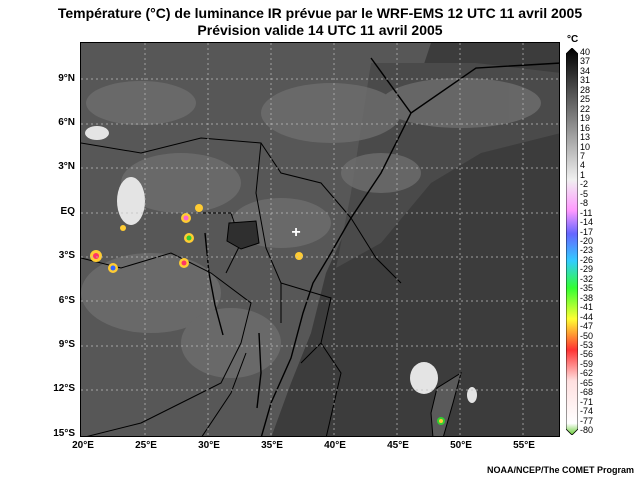 The image size is (640, 480). Describe the element at coordinates (587, 269) in the screenshot. I see `colorbar-tick-label: -29` at that location.